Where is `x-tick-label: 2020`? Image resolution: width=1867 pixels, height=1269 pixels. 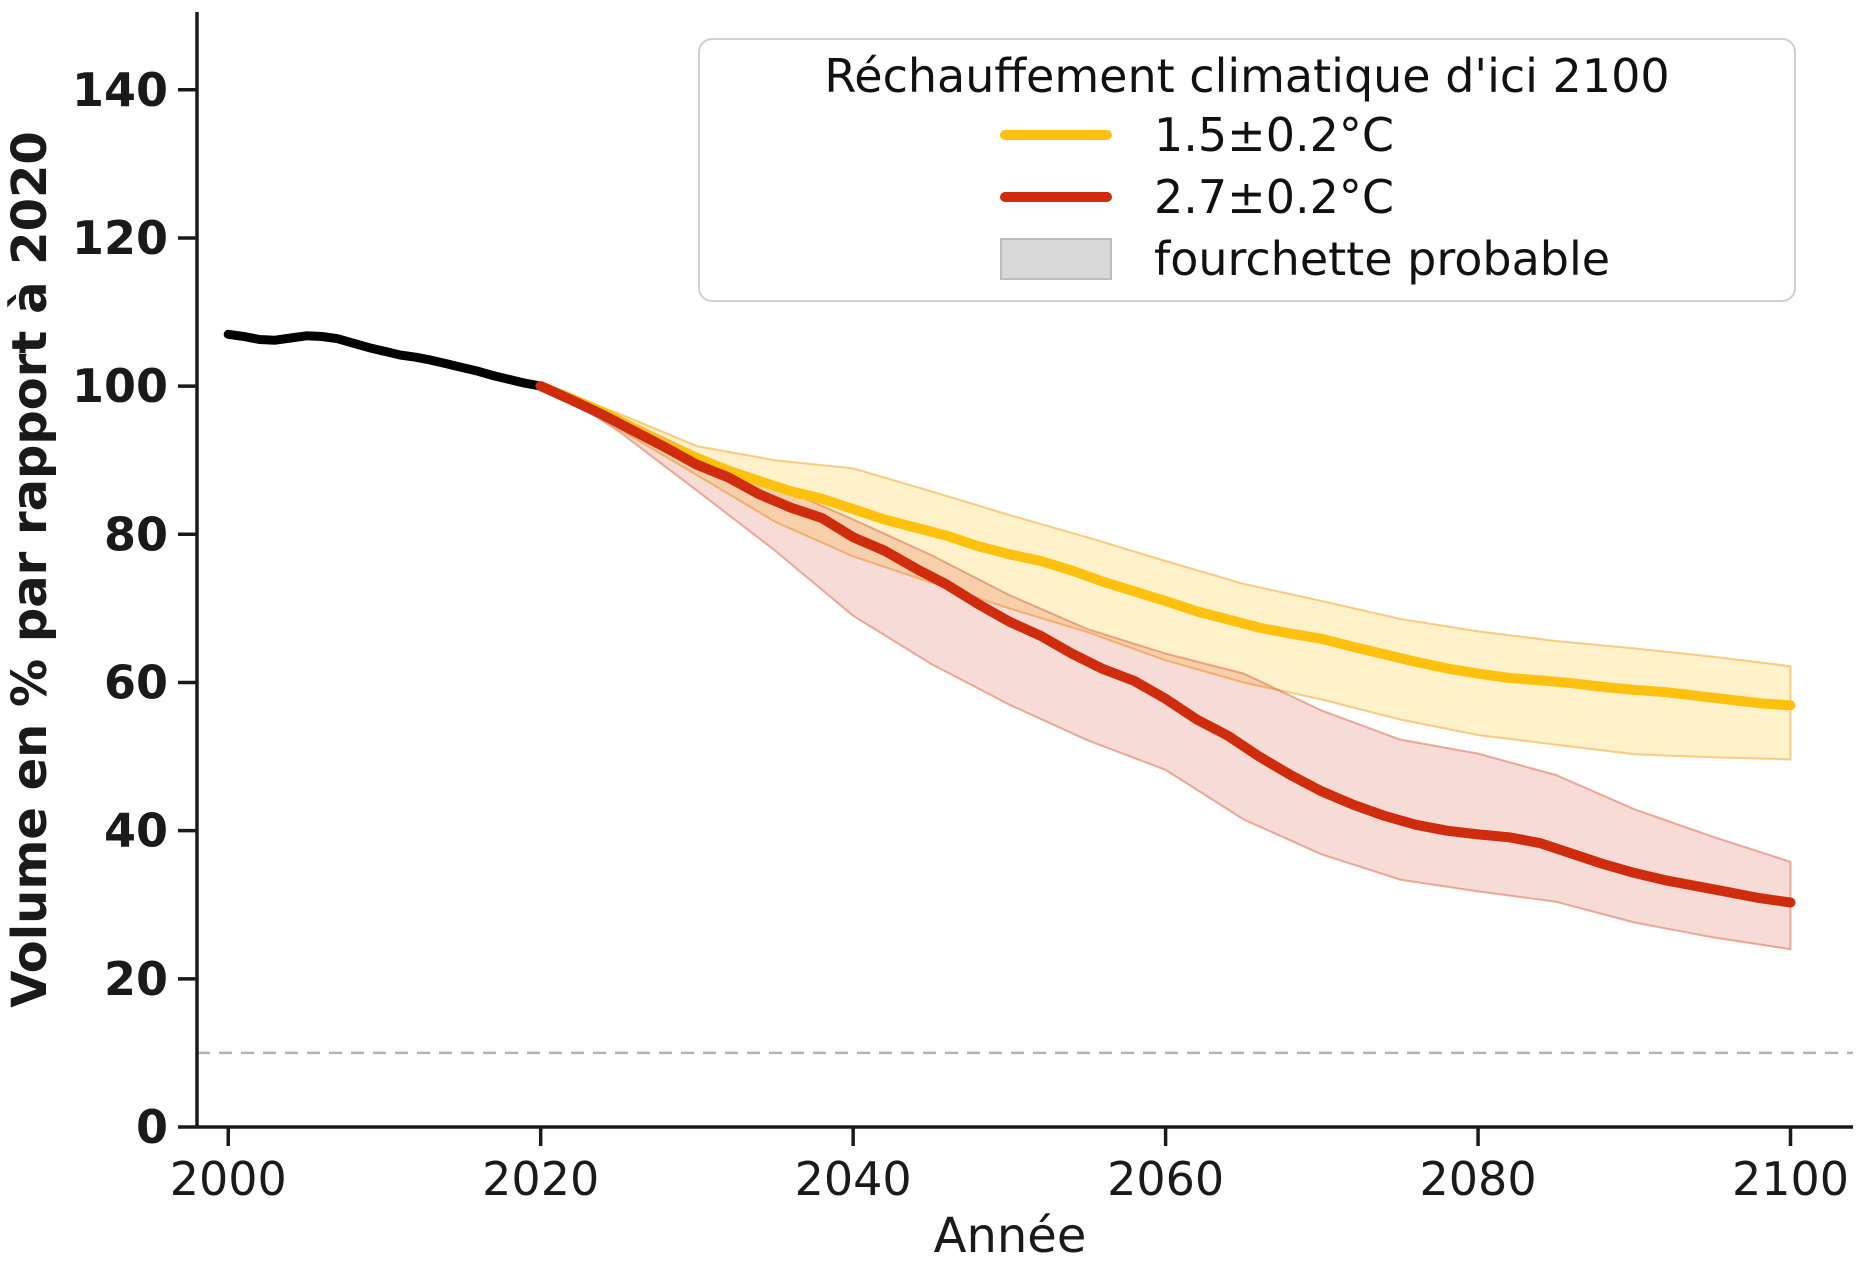 x-tick-label: 2020 is located at coordinates (540, 1179).